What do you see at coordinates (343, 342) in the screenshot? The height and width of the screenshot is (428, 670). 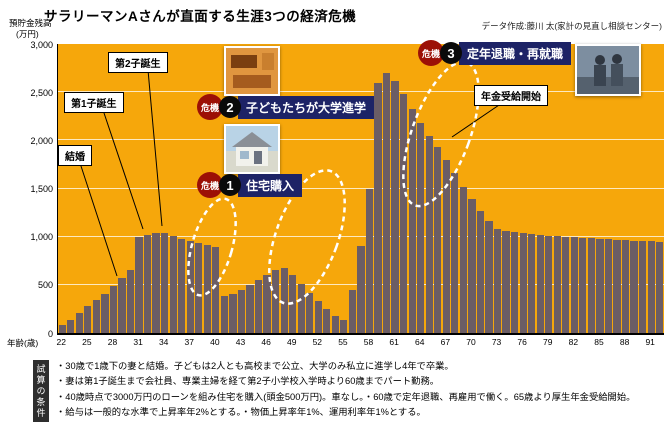 I see `x-tick-55: 55` at bounding box center [343, 342].